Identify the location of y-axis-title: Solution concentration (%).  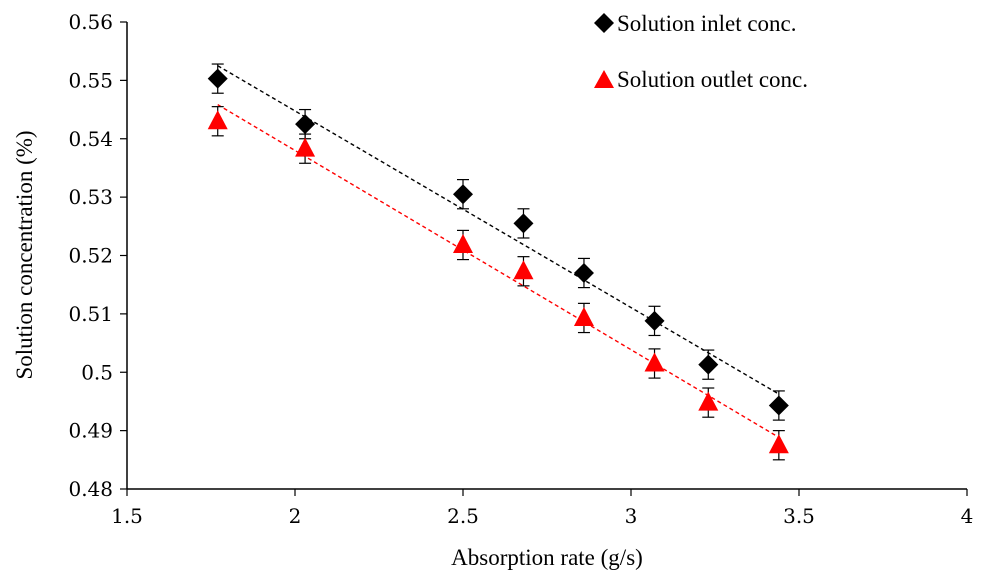
(24, 254).